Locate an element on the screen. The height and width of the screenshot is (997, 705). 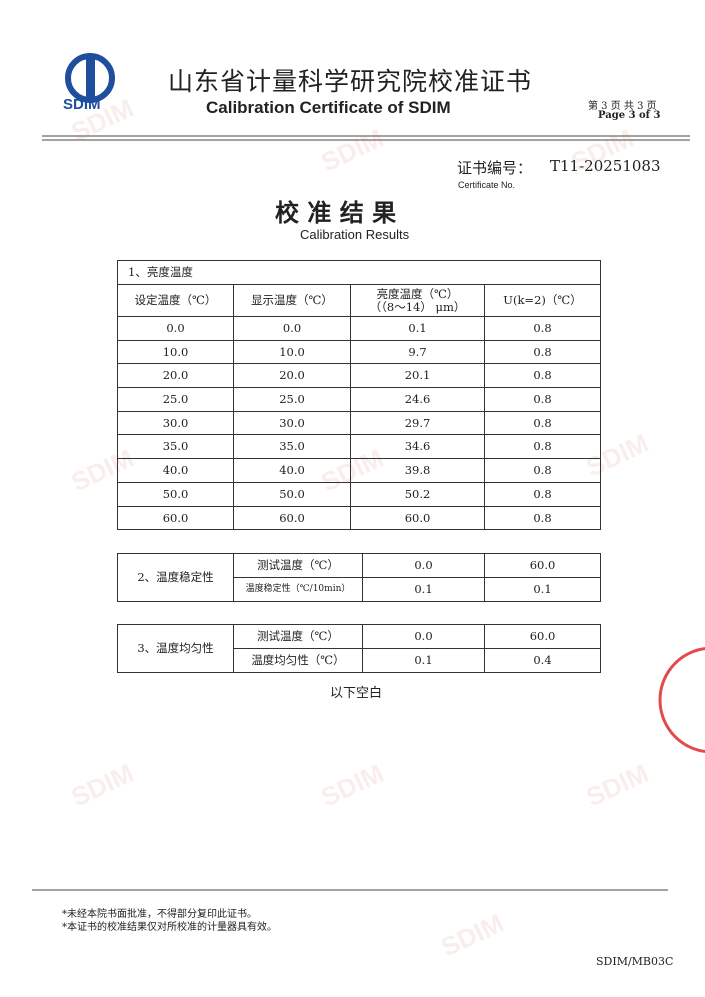
row-label: 2、温度稳定性 is located at coordinates (175, 577).